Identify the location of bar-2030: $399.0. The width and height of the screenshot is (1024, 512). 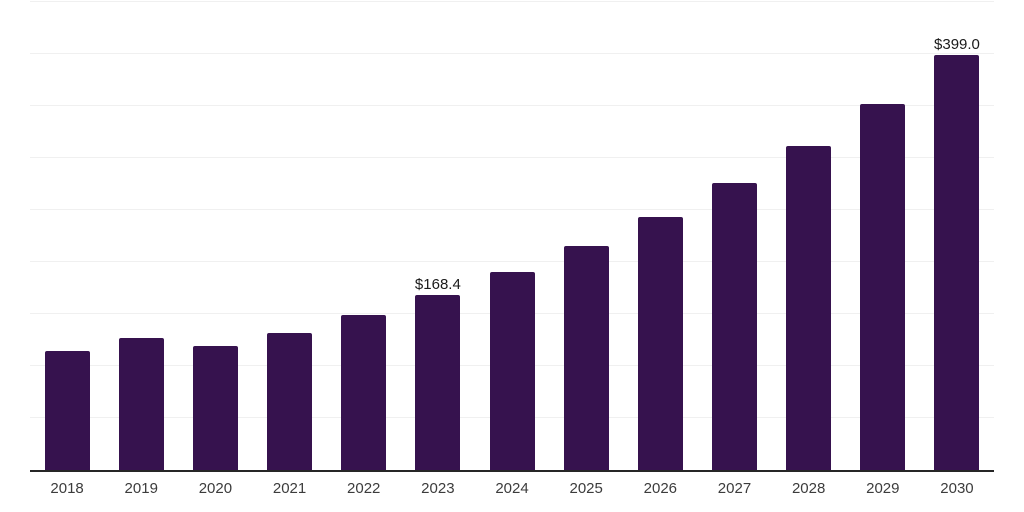
(957, 253).